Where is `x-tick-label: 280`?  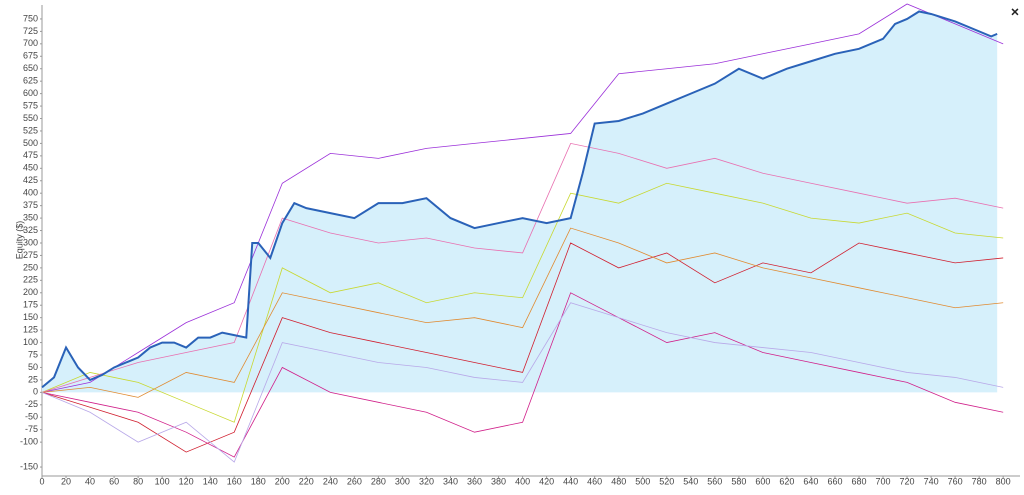
x-tick-label: 280 is located at coordinates (378, 481).